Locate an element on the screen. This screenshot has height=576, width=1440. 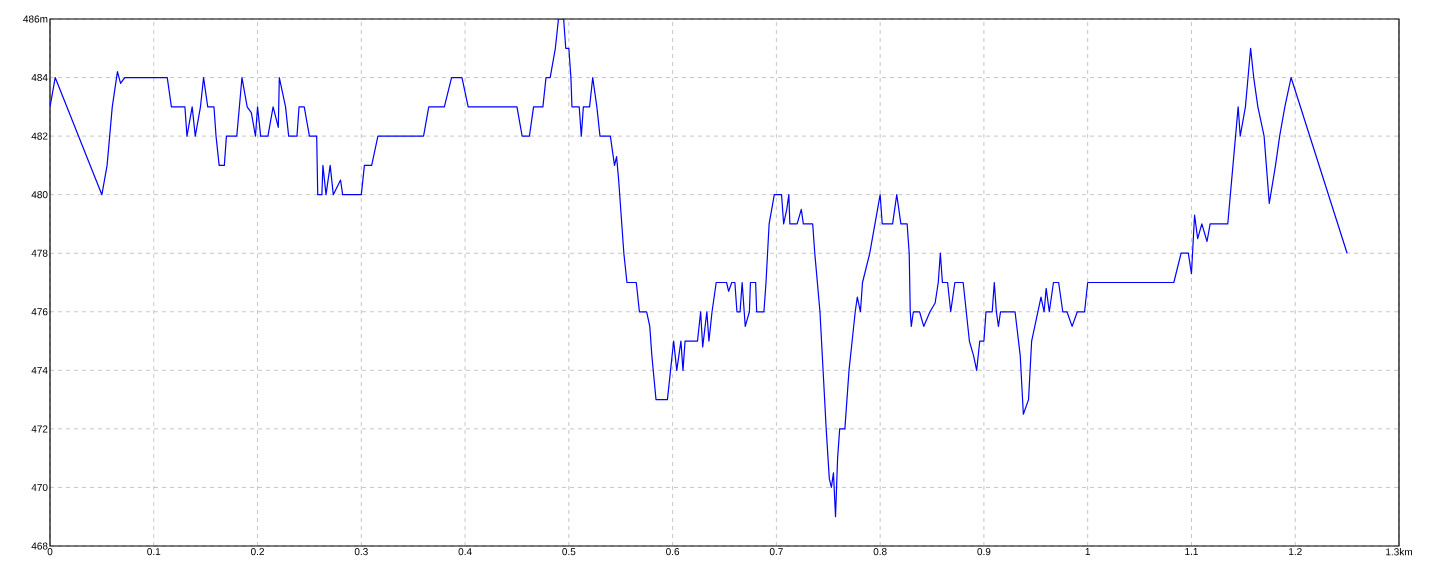
x-tick-label: 0.9 is located at coordinates (984, 552).